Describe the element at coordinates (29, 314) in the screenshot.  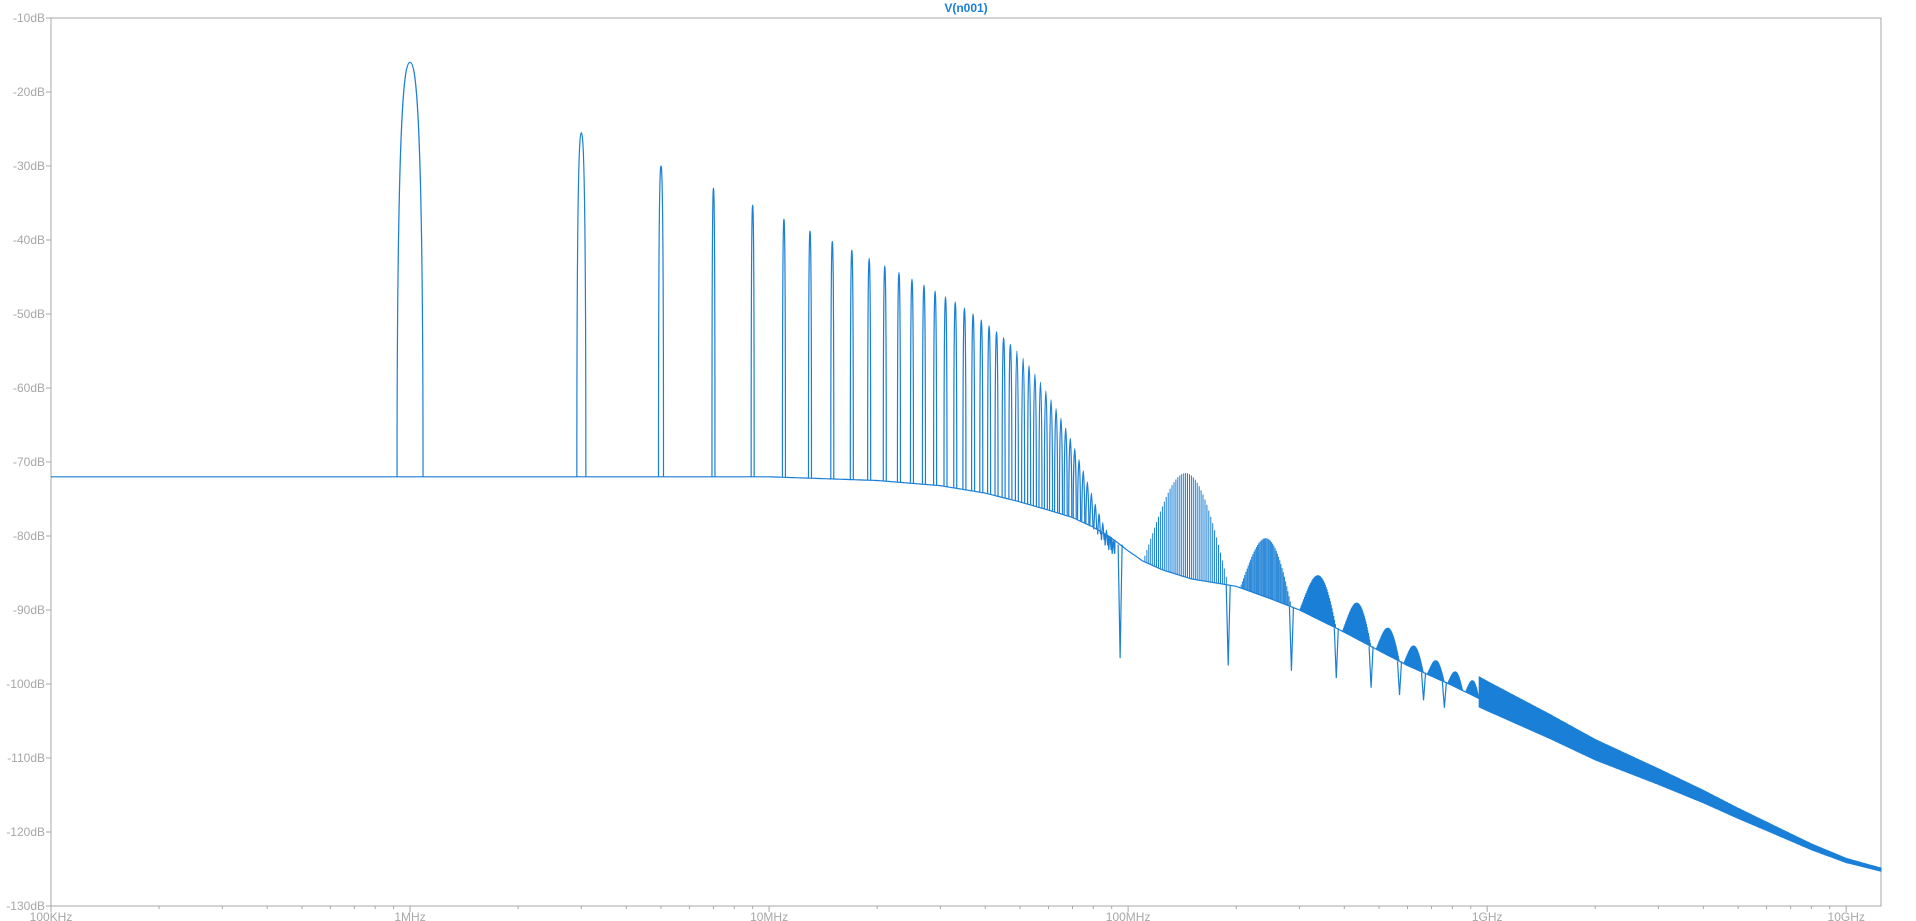
I see `y-tick-label: -50dB` at that location.